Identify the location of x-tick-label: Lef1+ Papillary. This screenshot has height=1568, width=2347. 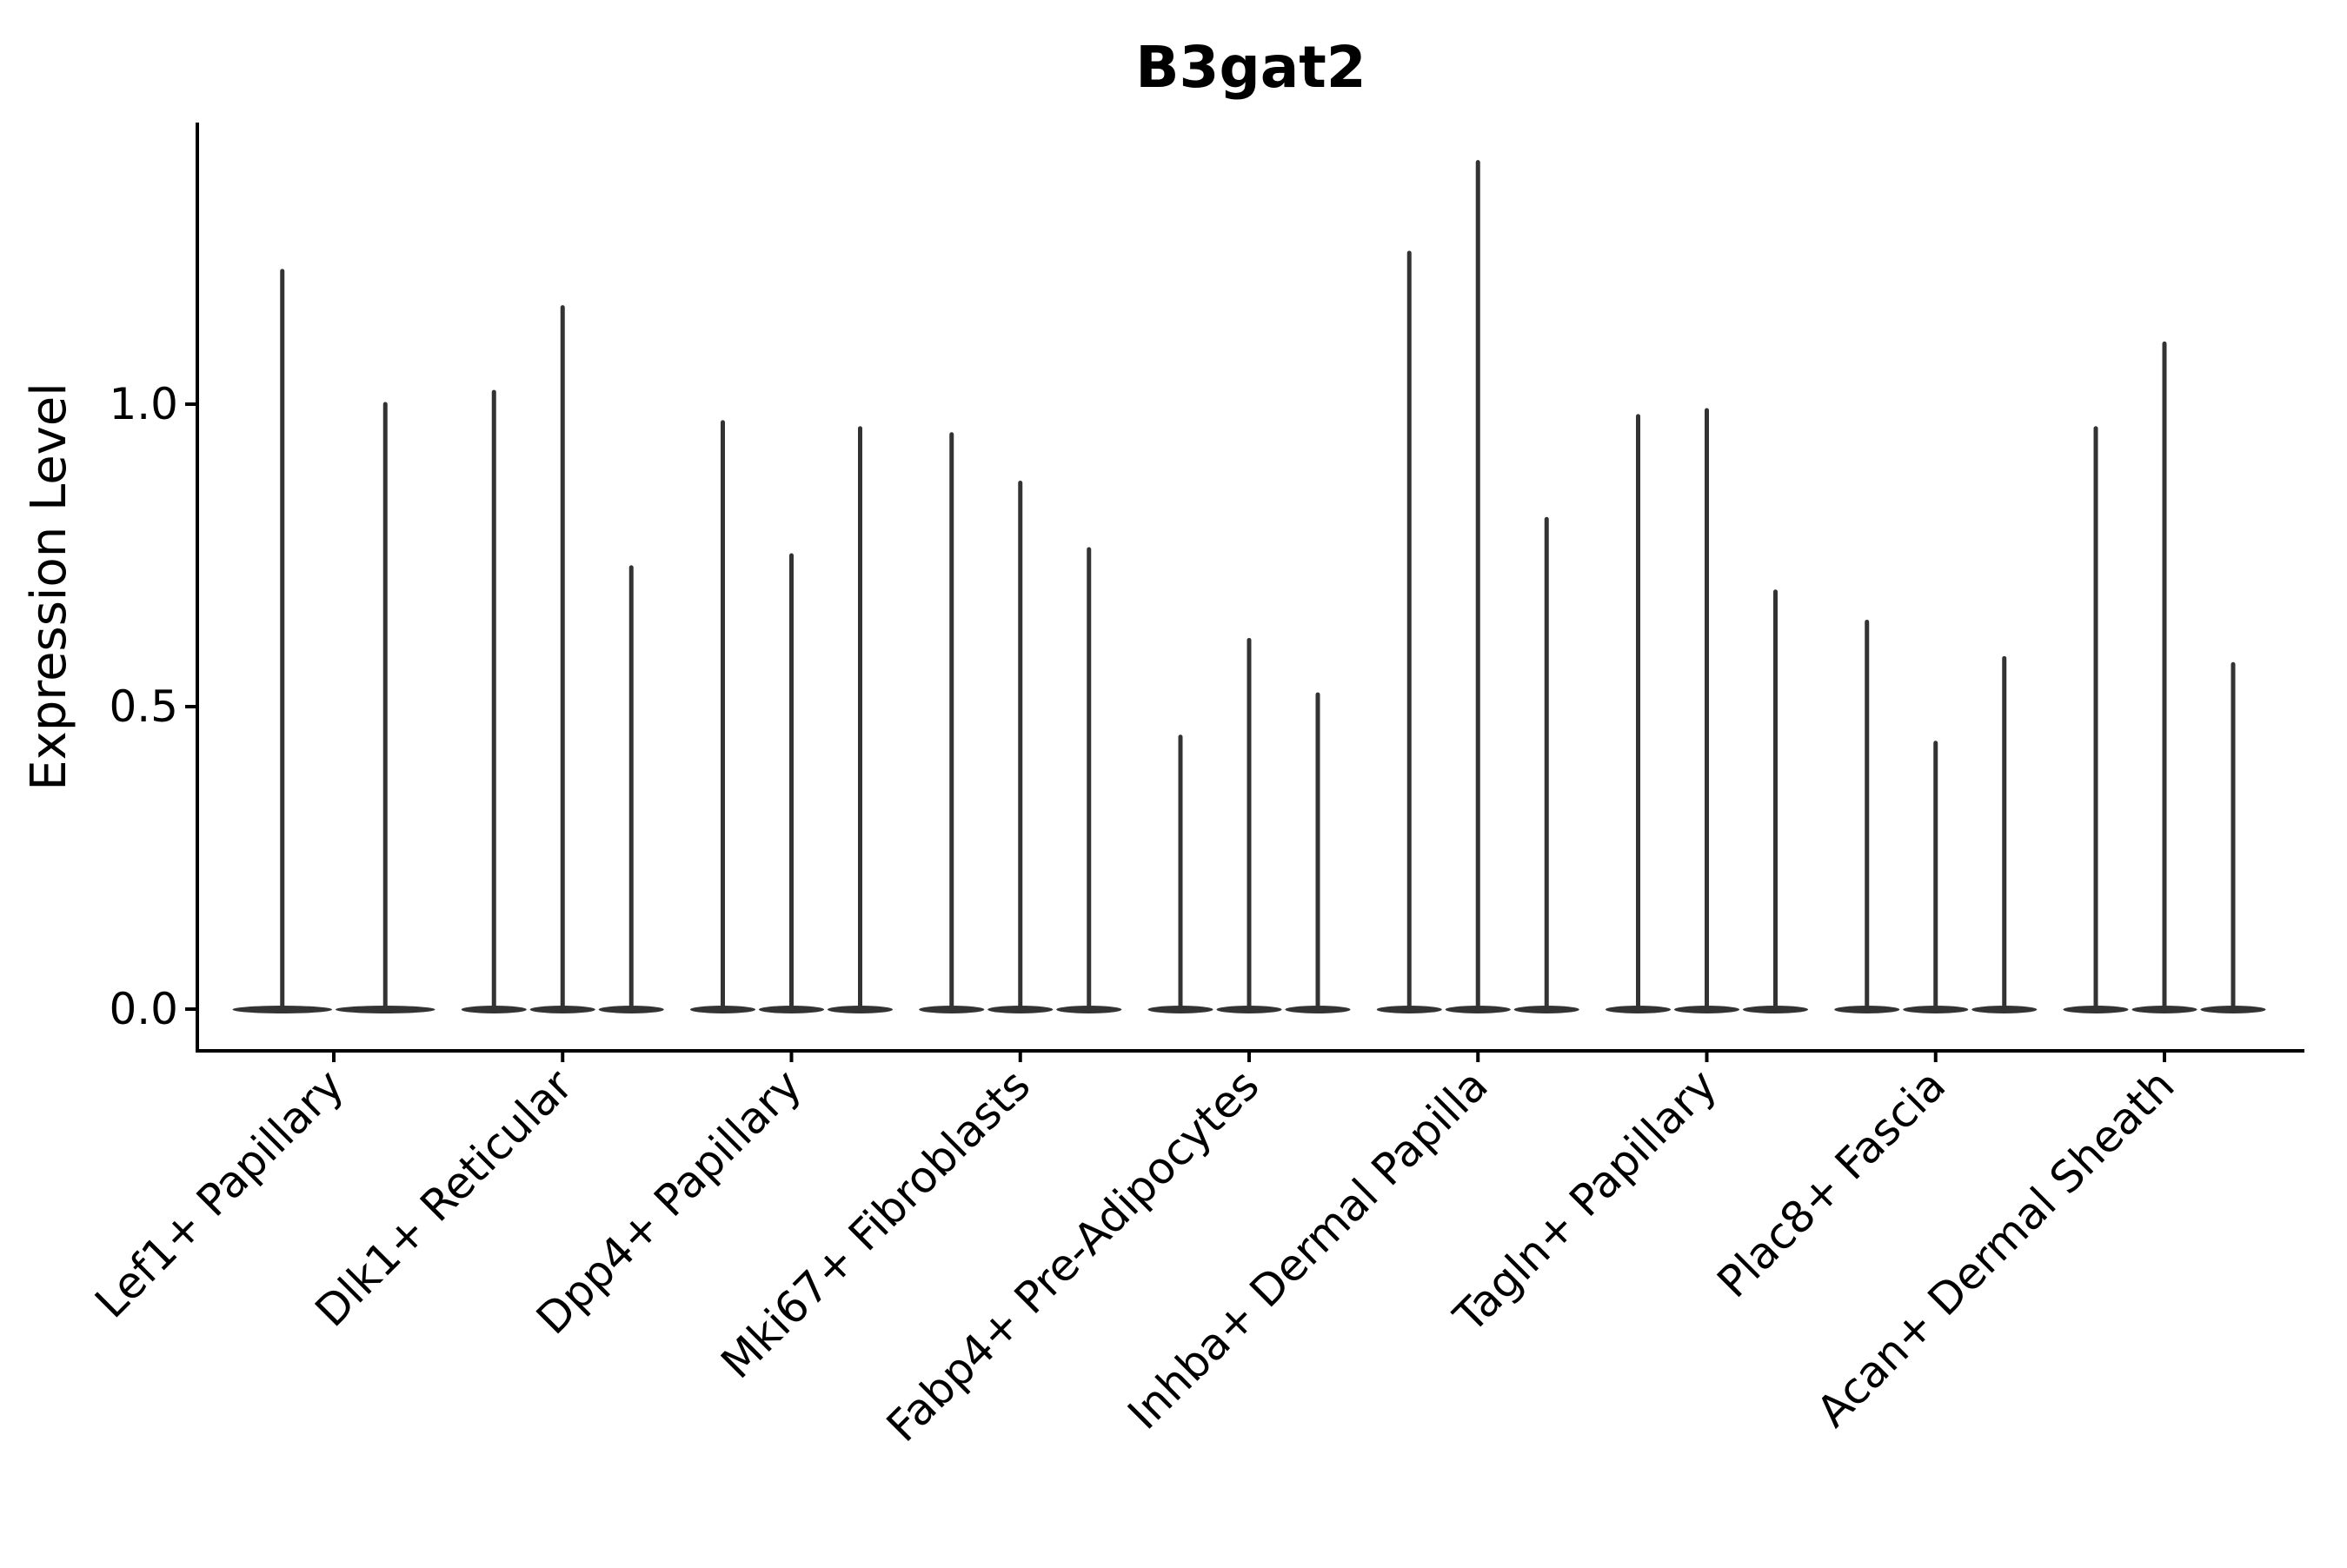
(219, 1193).